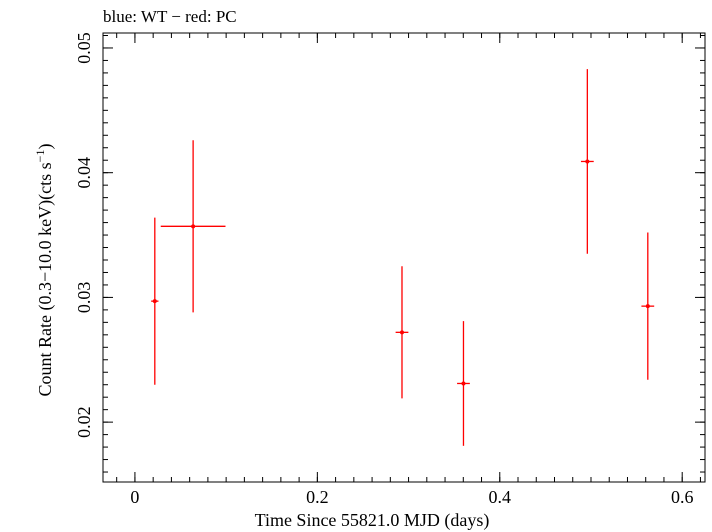  I want to click on y-axis-label: Count Rate (0.3−10.0 keV)(cts s−1), so click(44, 270).